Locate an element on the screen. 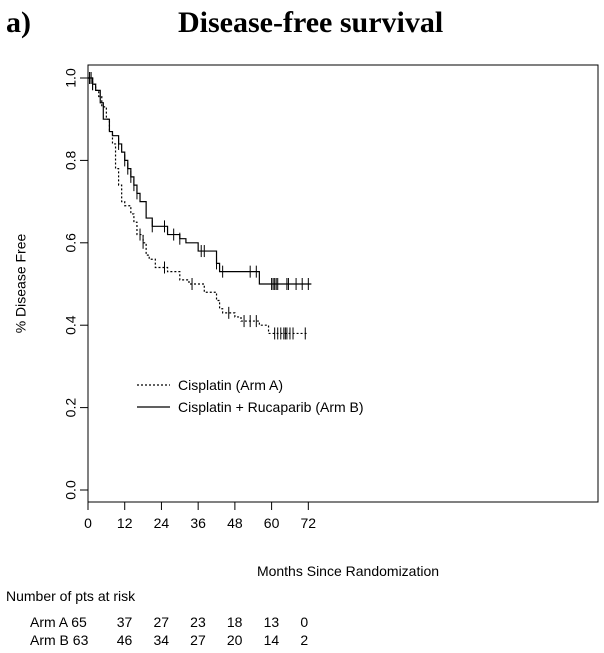 This screenshot has width=604, height=653. chart-title: Disease-free survival is located at coordinates (311, 22).